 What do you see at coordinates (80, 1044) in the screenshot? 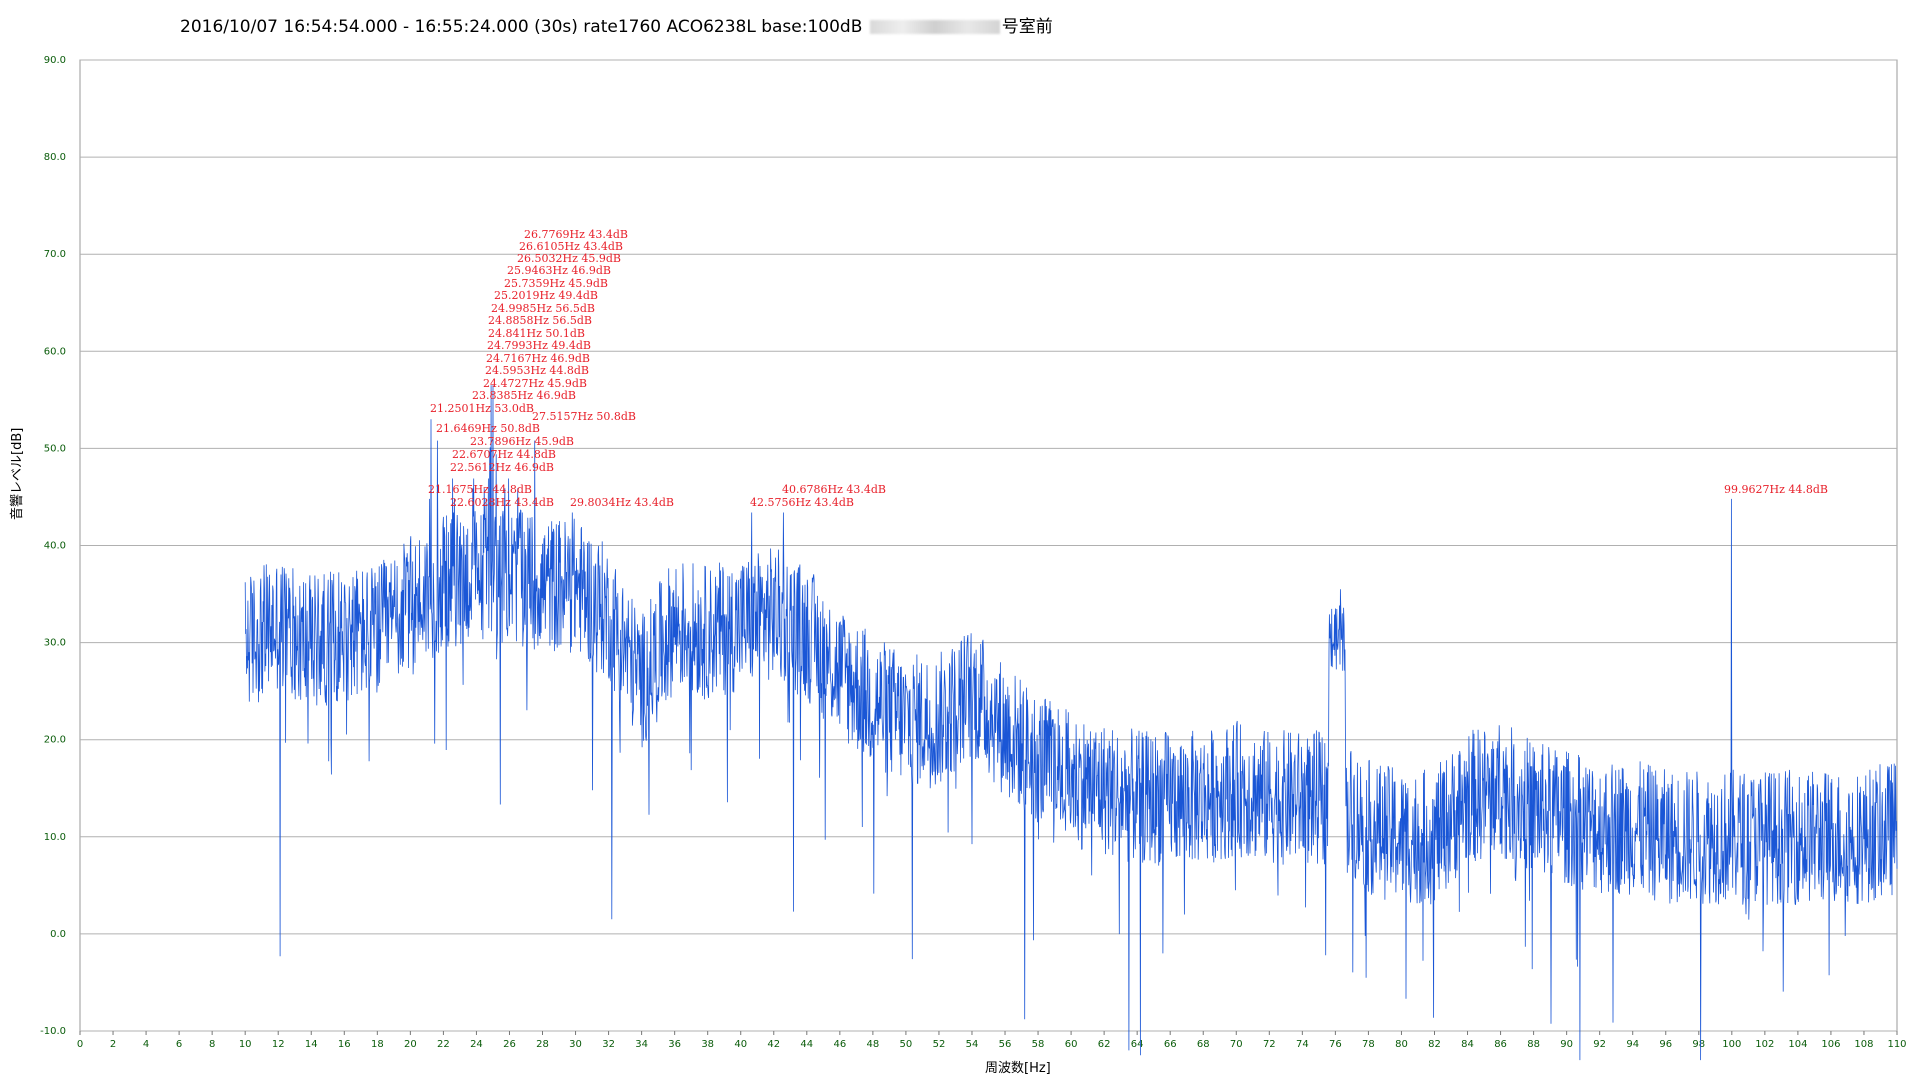
I see `x-tick-label: 0` at bounding box center [80, 1044].